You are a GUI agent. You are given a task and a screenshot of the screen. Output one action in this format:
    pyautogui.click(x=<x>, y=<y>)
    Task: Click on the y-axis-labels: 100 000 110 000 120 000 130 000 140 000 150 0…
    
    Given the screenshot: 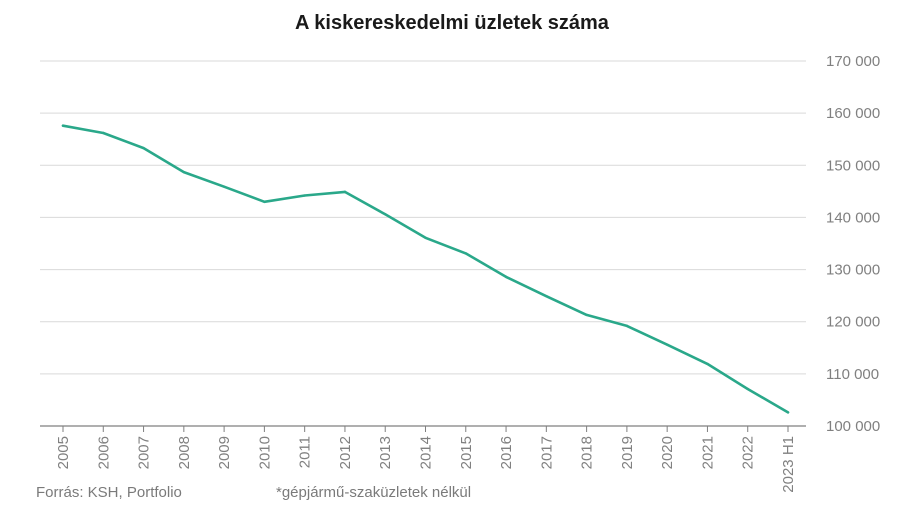 What is the action you would take?
    pyautogui.click(x=853, y=244)
    